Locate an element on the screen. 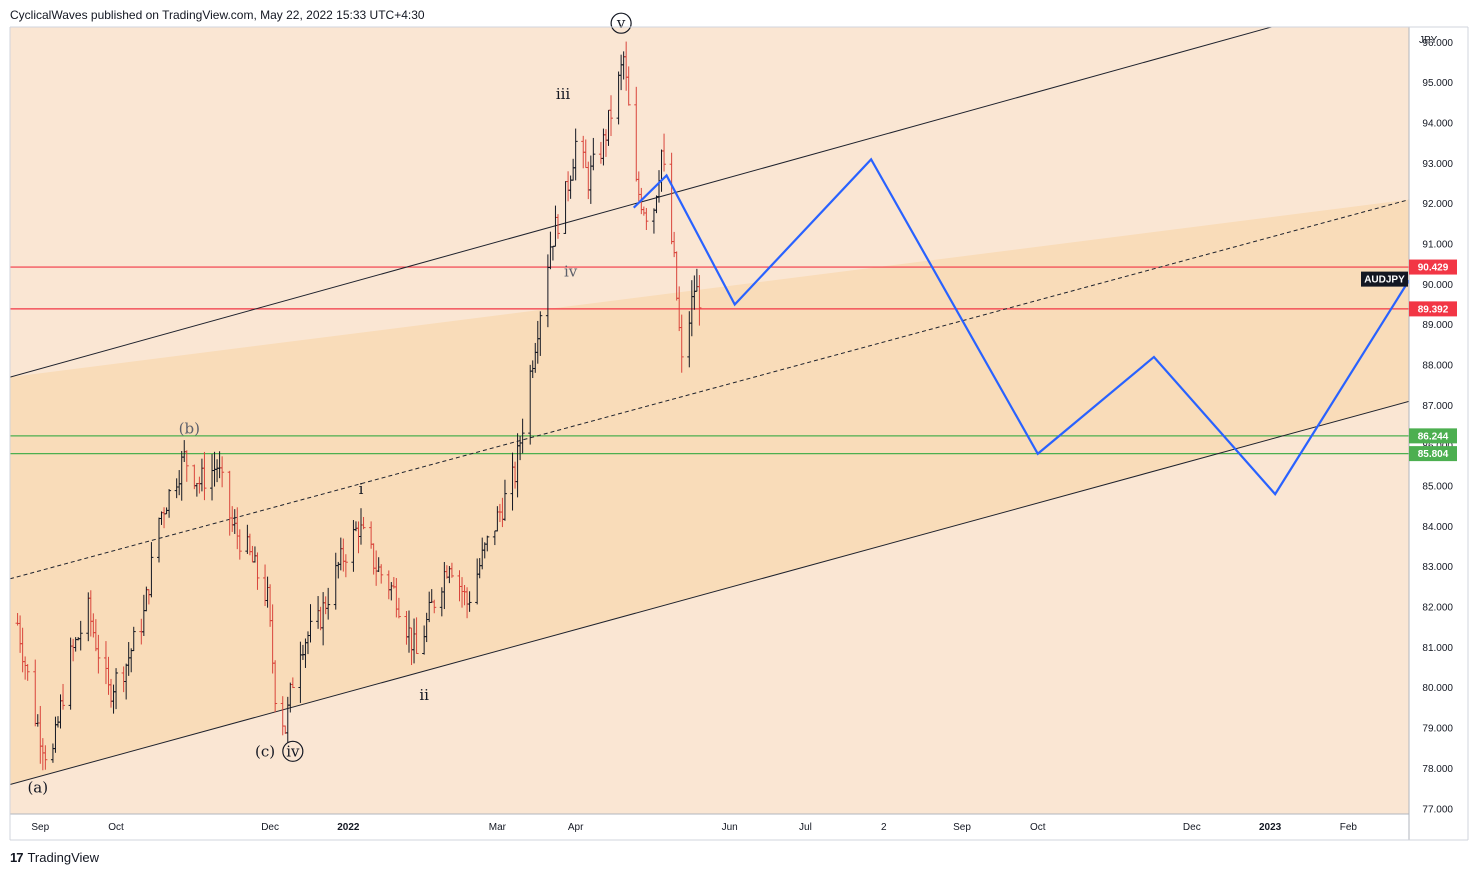 The width and height of the screenshot is (1478, 877). price-tick-label: 89.000 is located at coordinates (1437, 325).